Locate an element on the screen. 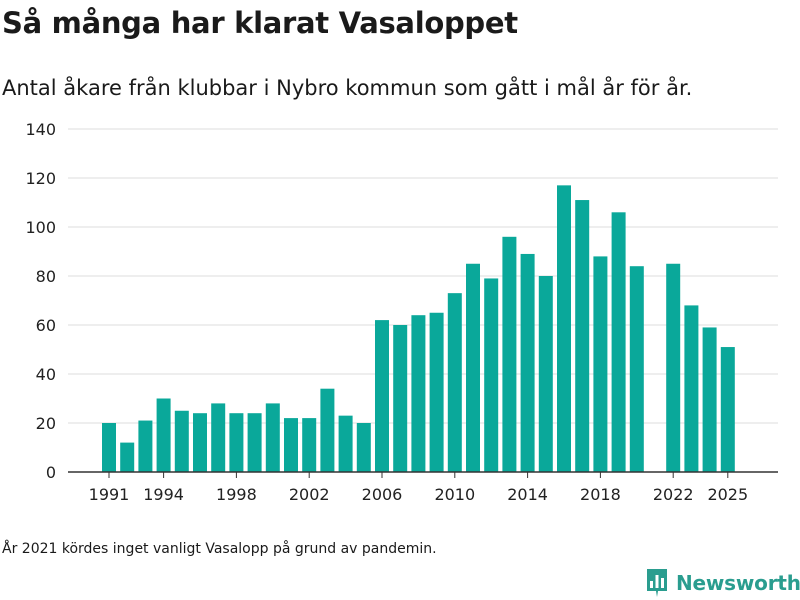 The height and width of the screenshot is (600, 800). bar-1999 is located at coordinates (254, 442).